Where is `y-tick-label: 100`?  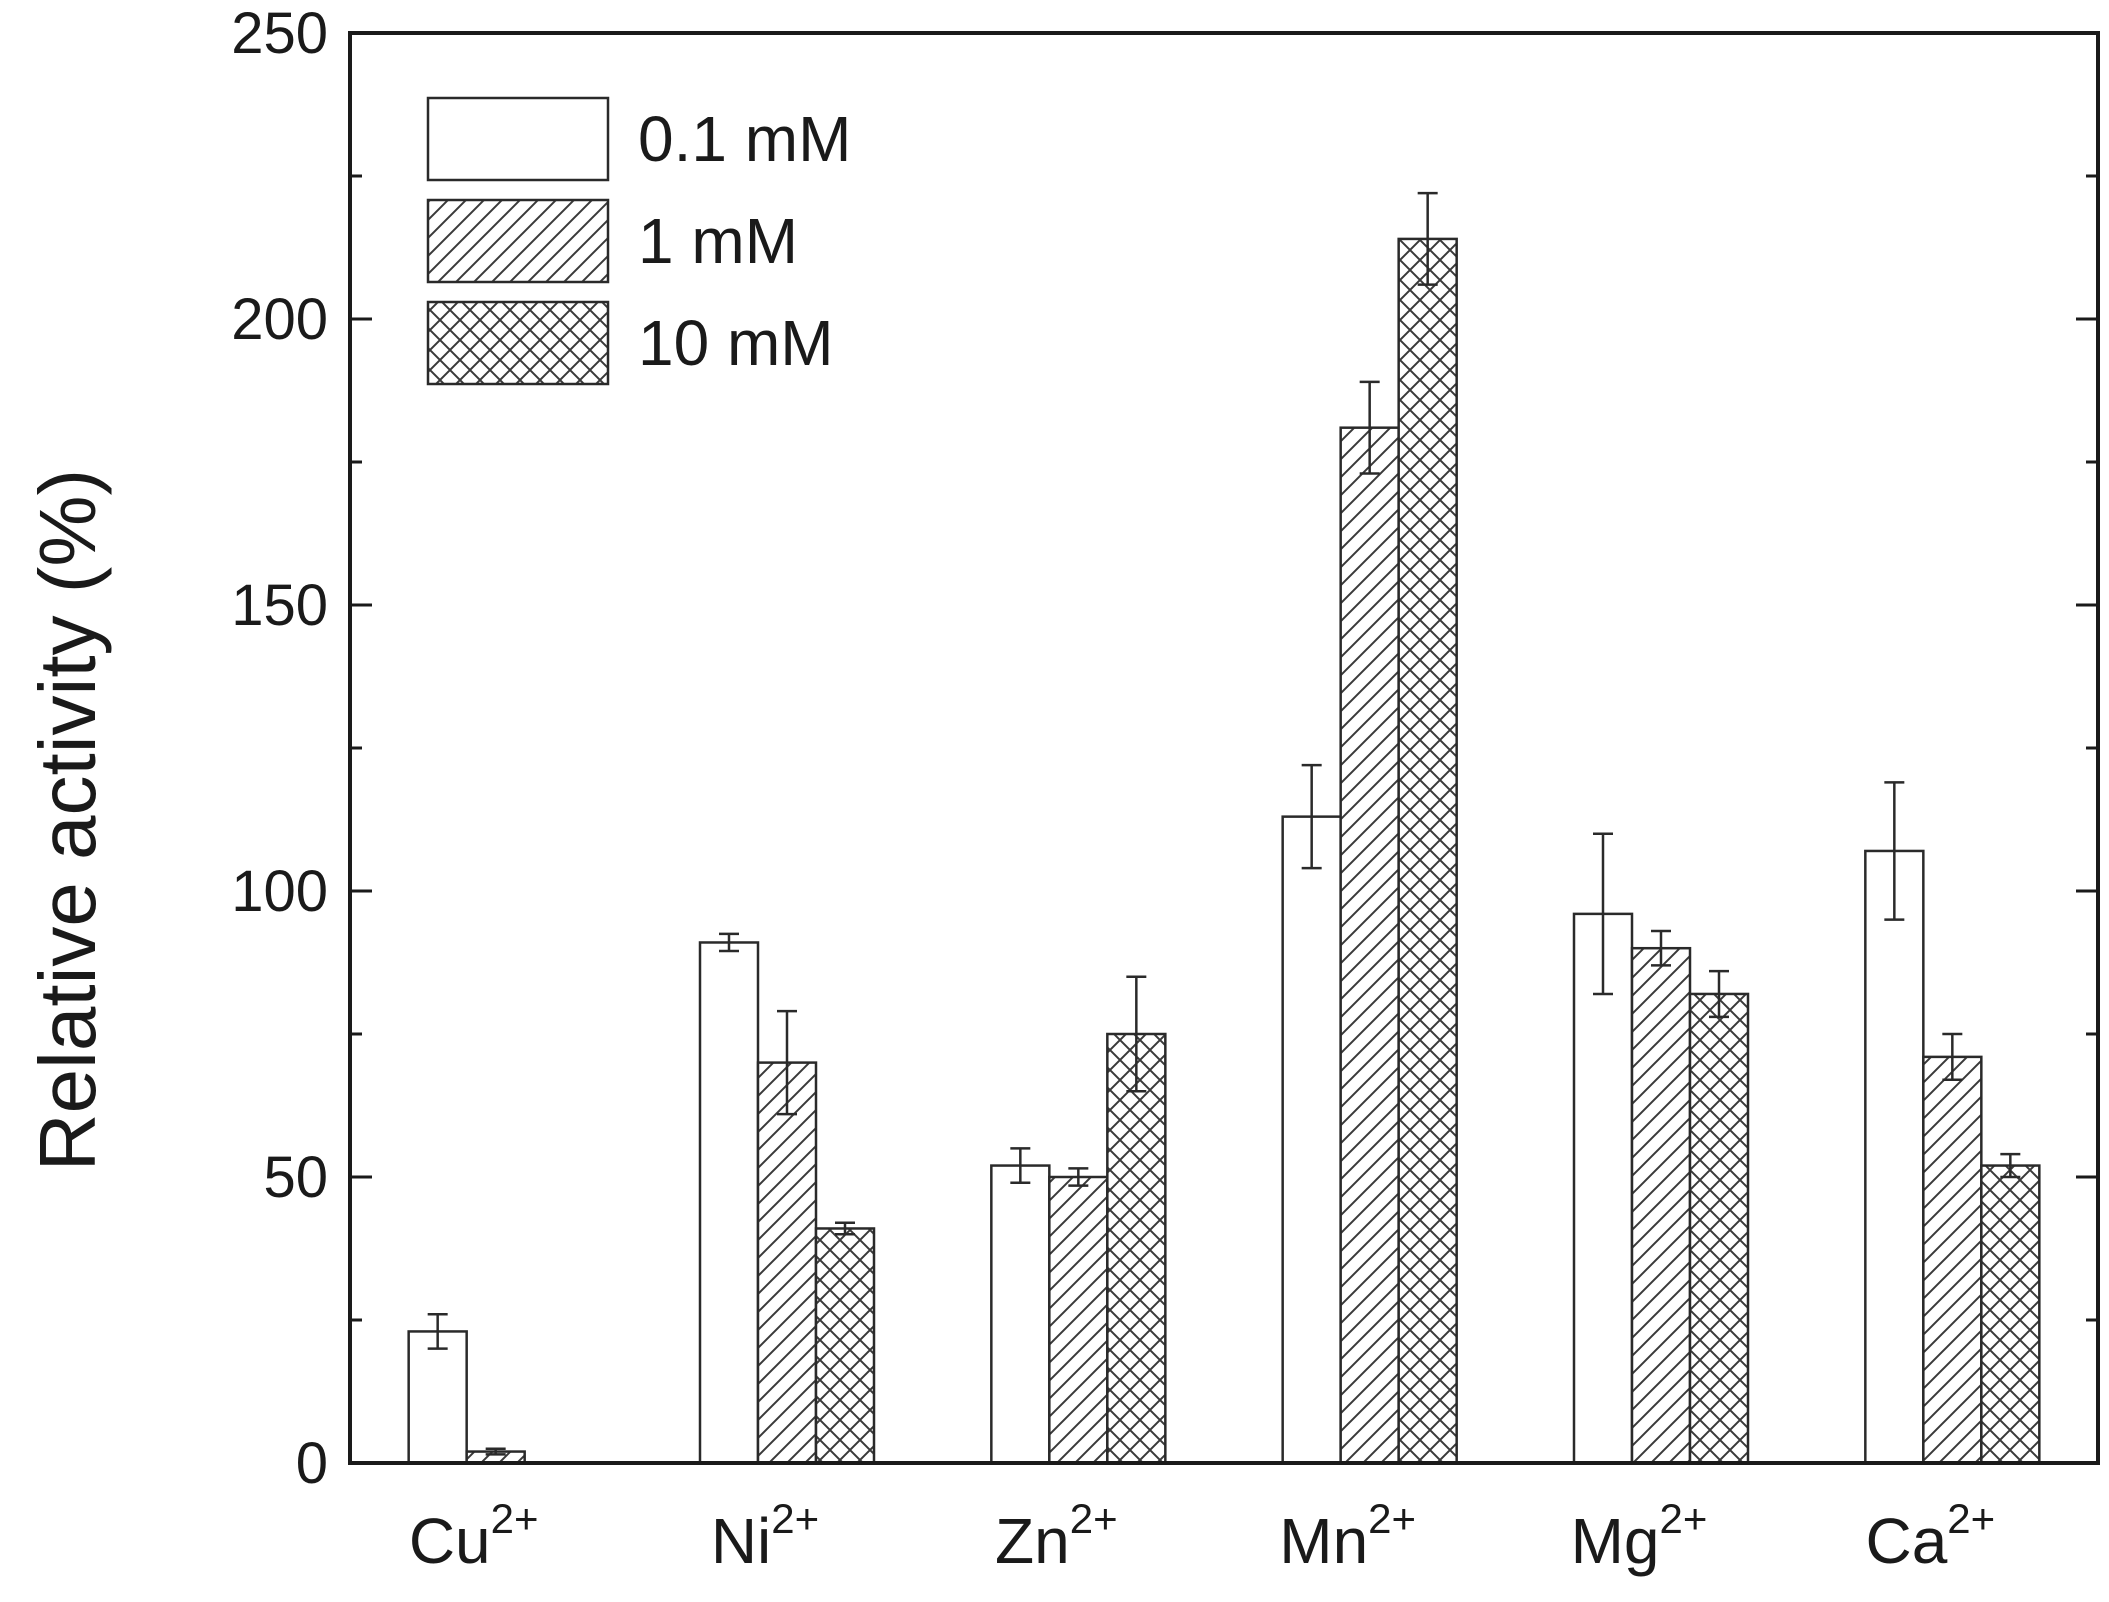 y-tick-label: 100 is located at coordinates (279, 891).